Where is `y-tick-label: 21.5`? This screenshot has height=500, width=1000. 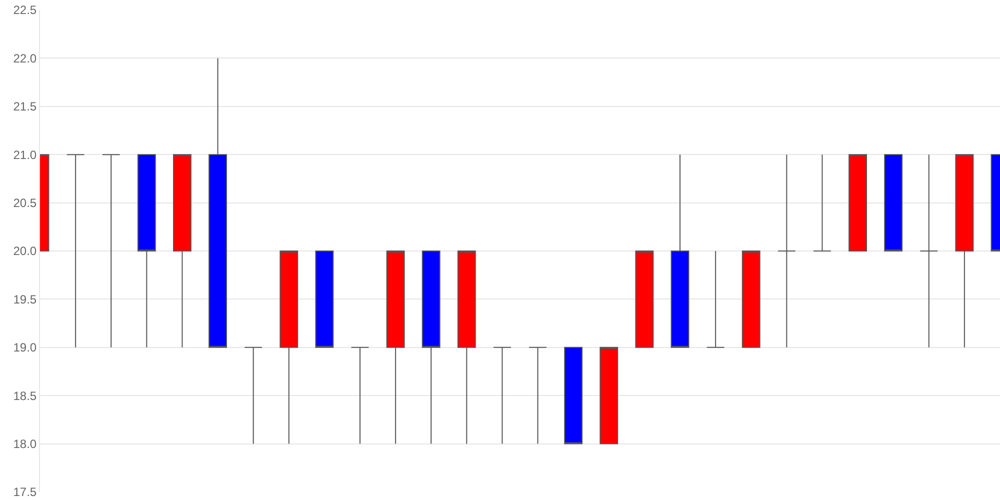
y-tick-label: 21.5 is located at coordinates (25, 107).